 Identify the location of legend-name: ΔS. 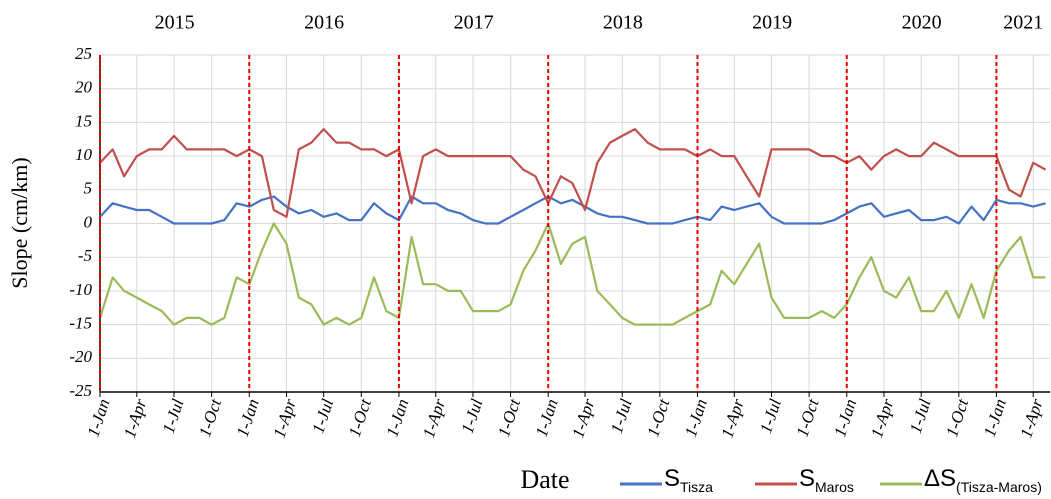
(940, 478).